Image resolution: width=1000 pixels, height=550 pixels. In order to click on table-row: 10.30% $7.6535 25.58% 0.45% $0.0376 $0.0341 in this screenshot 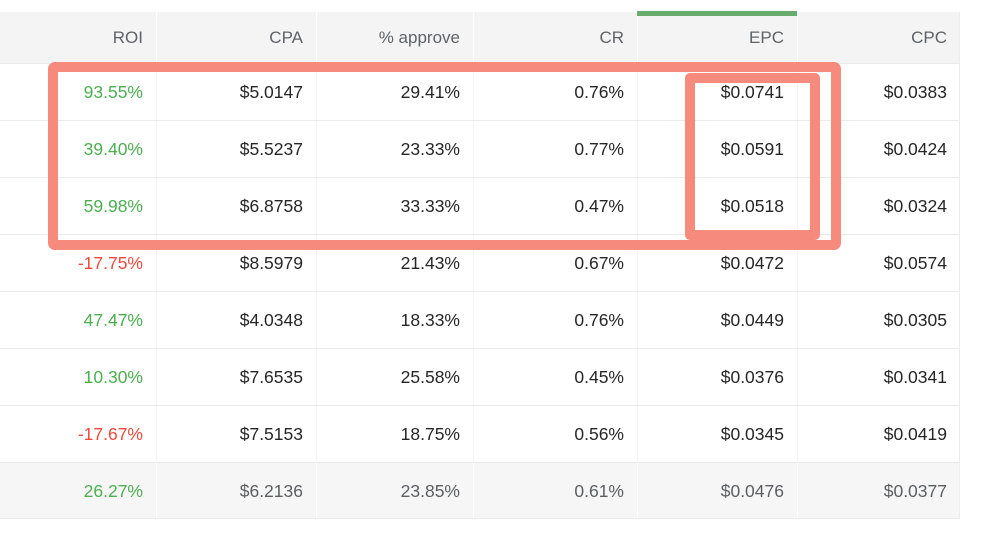, I will do `click(479, 376)`.